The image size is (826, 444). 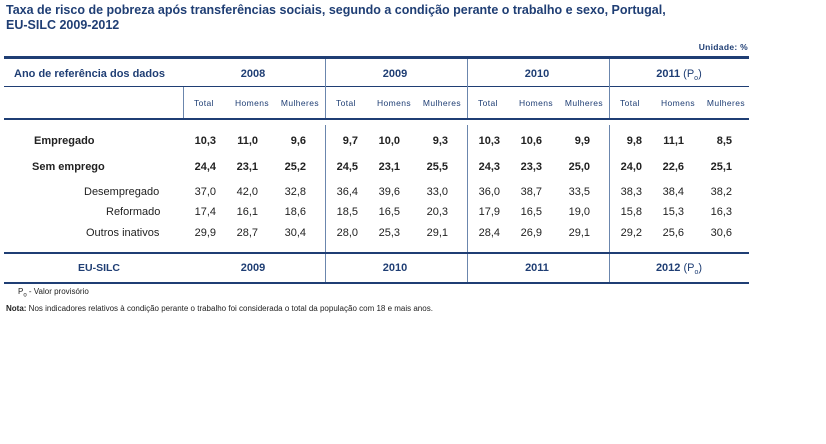 I want to click on footer-year-2010: 2010, so click(x=395, y=268).